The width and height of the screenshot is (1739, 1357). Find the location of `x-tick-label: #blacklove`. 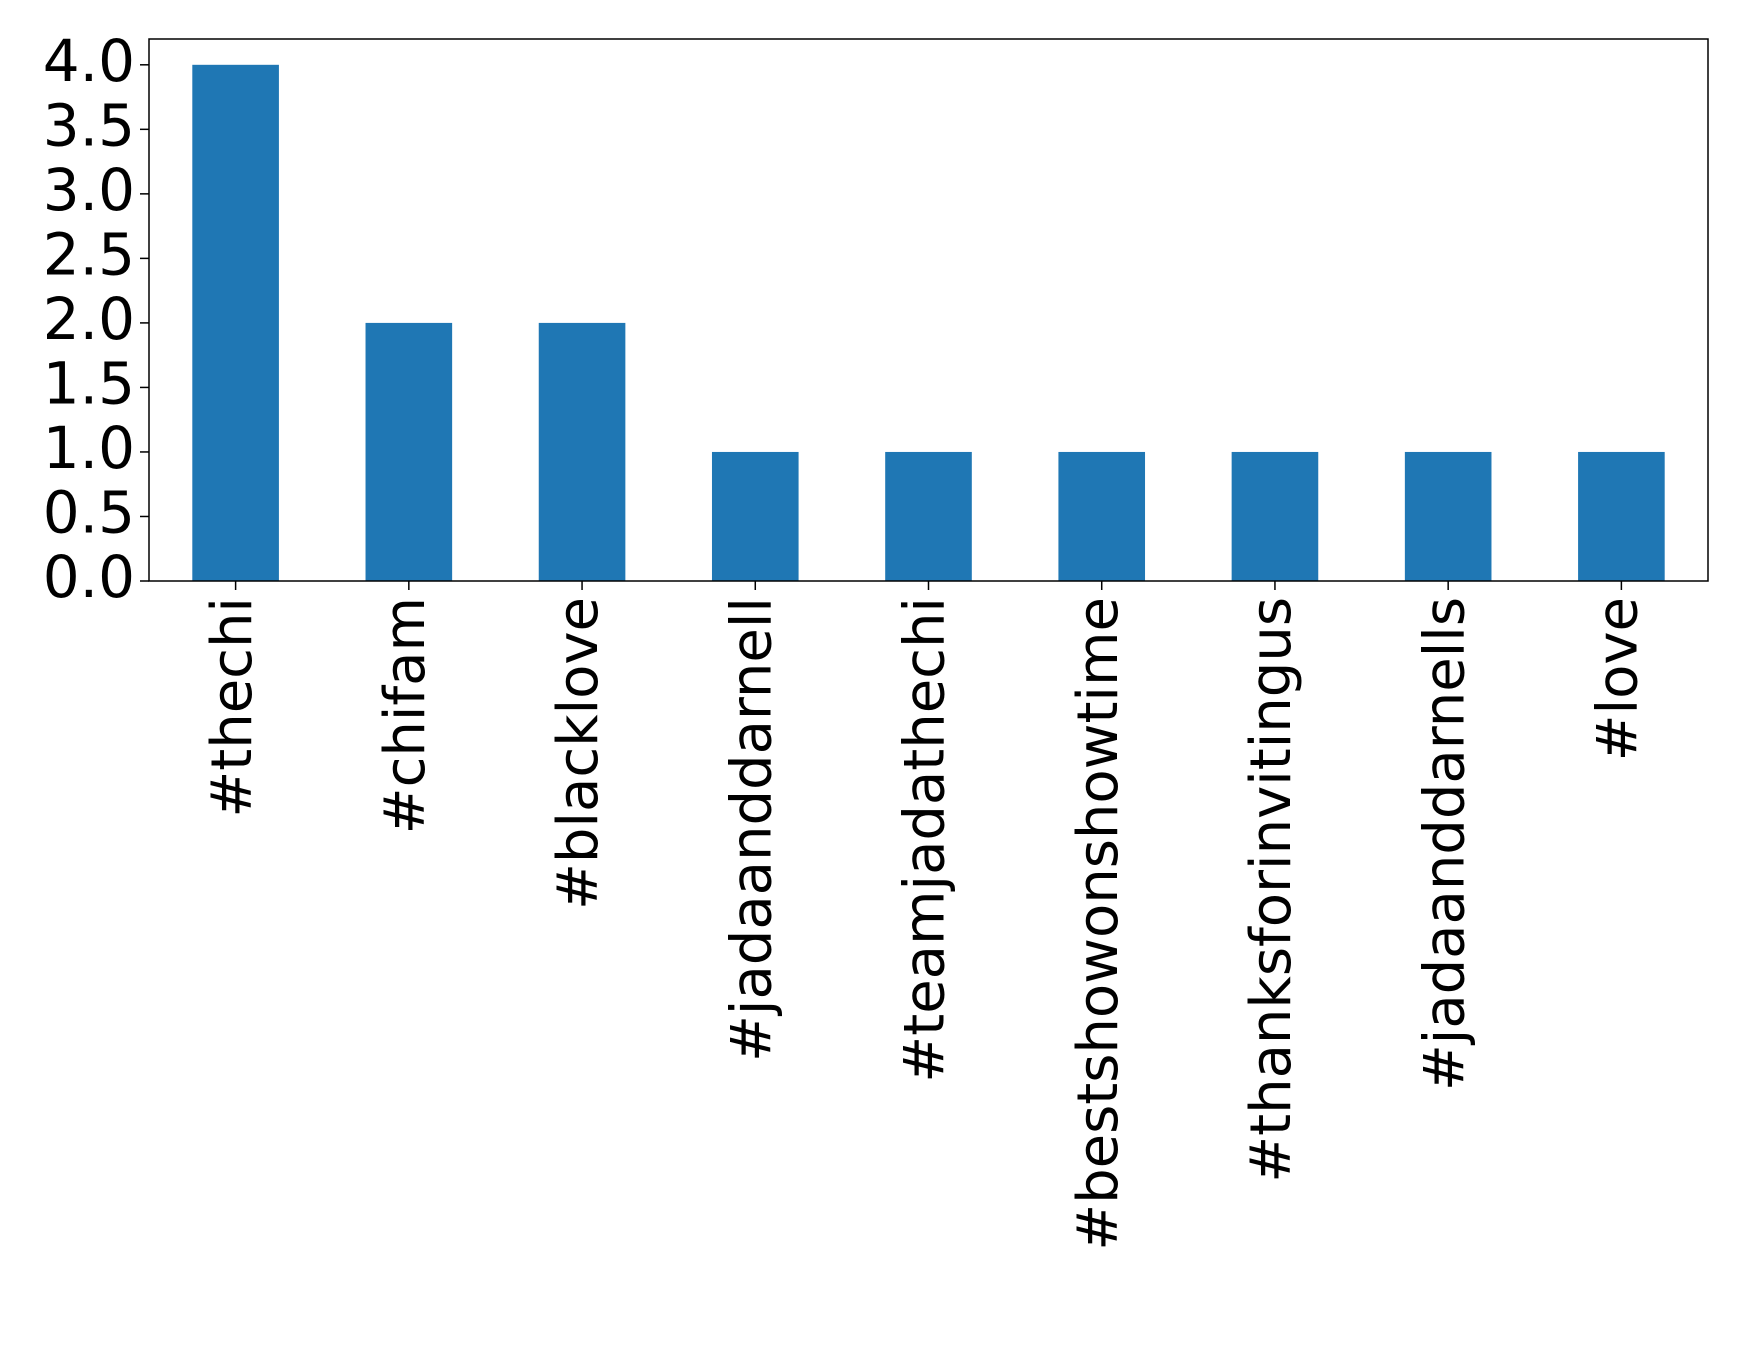

x-tick-label: #blacklove is located at coordinates (578, 753).